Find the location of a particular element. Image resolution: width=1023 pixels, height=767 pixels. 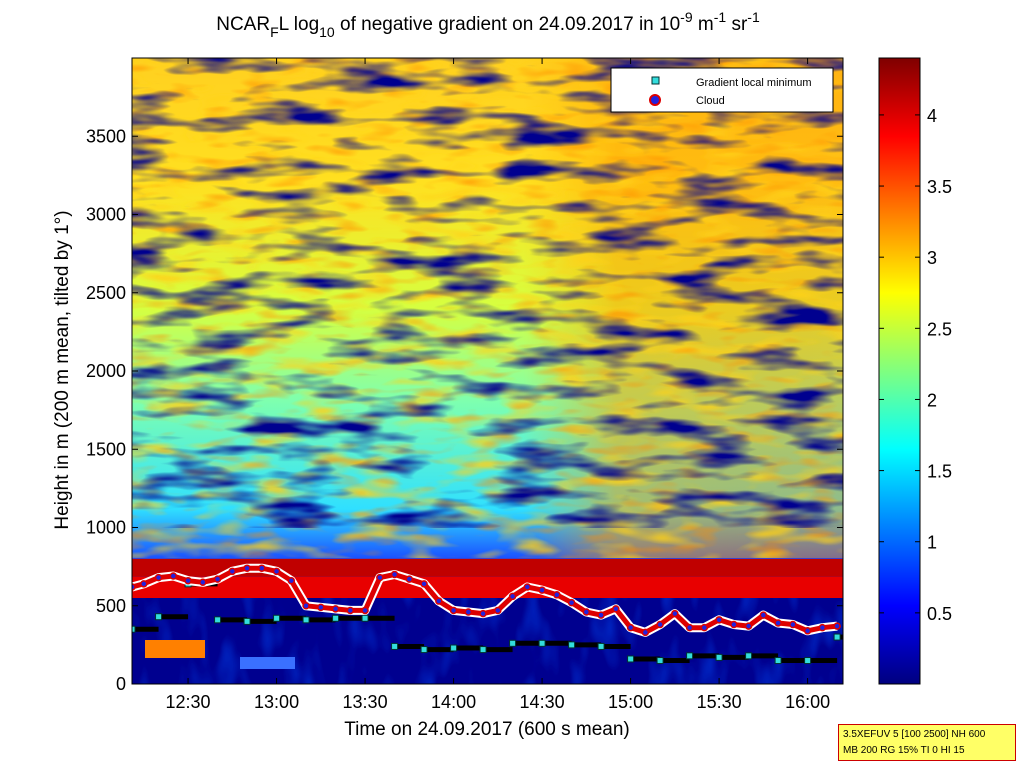

legend-box is located at coordinates (722, 90).